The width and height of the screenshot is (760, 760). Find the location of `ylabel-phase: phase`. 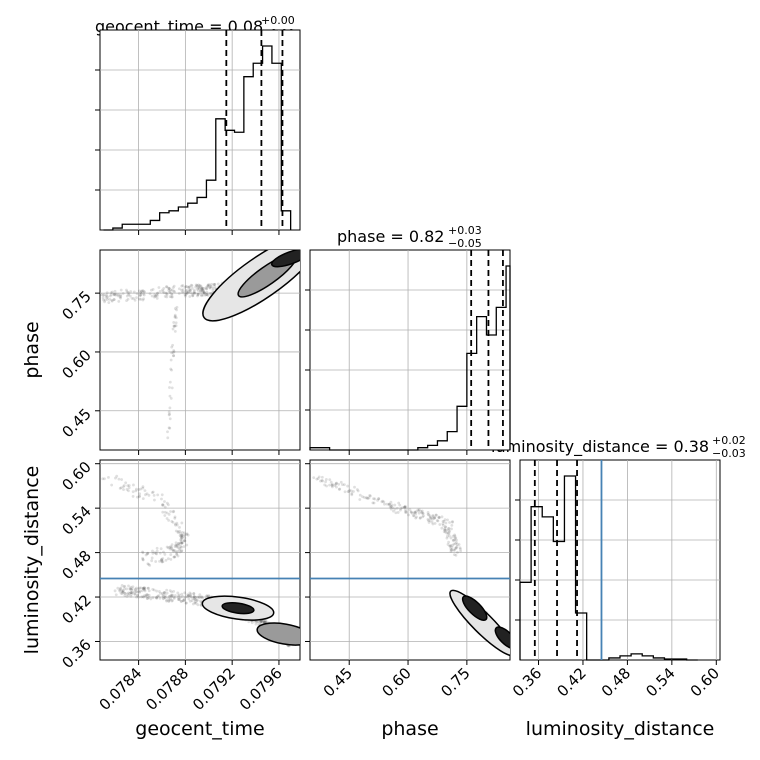

ylabel-phase: phase is located at coordinates (32, 349).